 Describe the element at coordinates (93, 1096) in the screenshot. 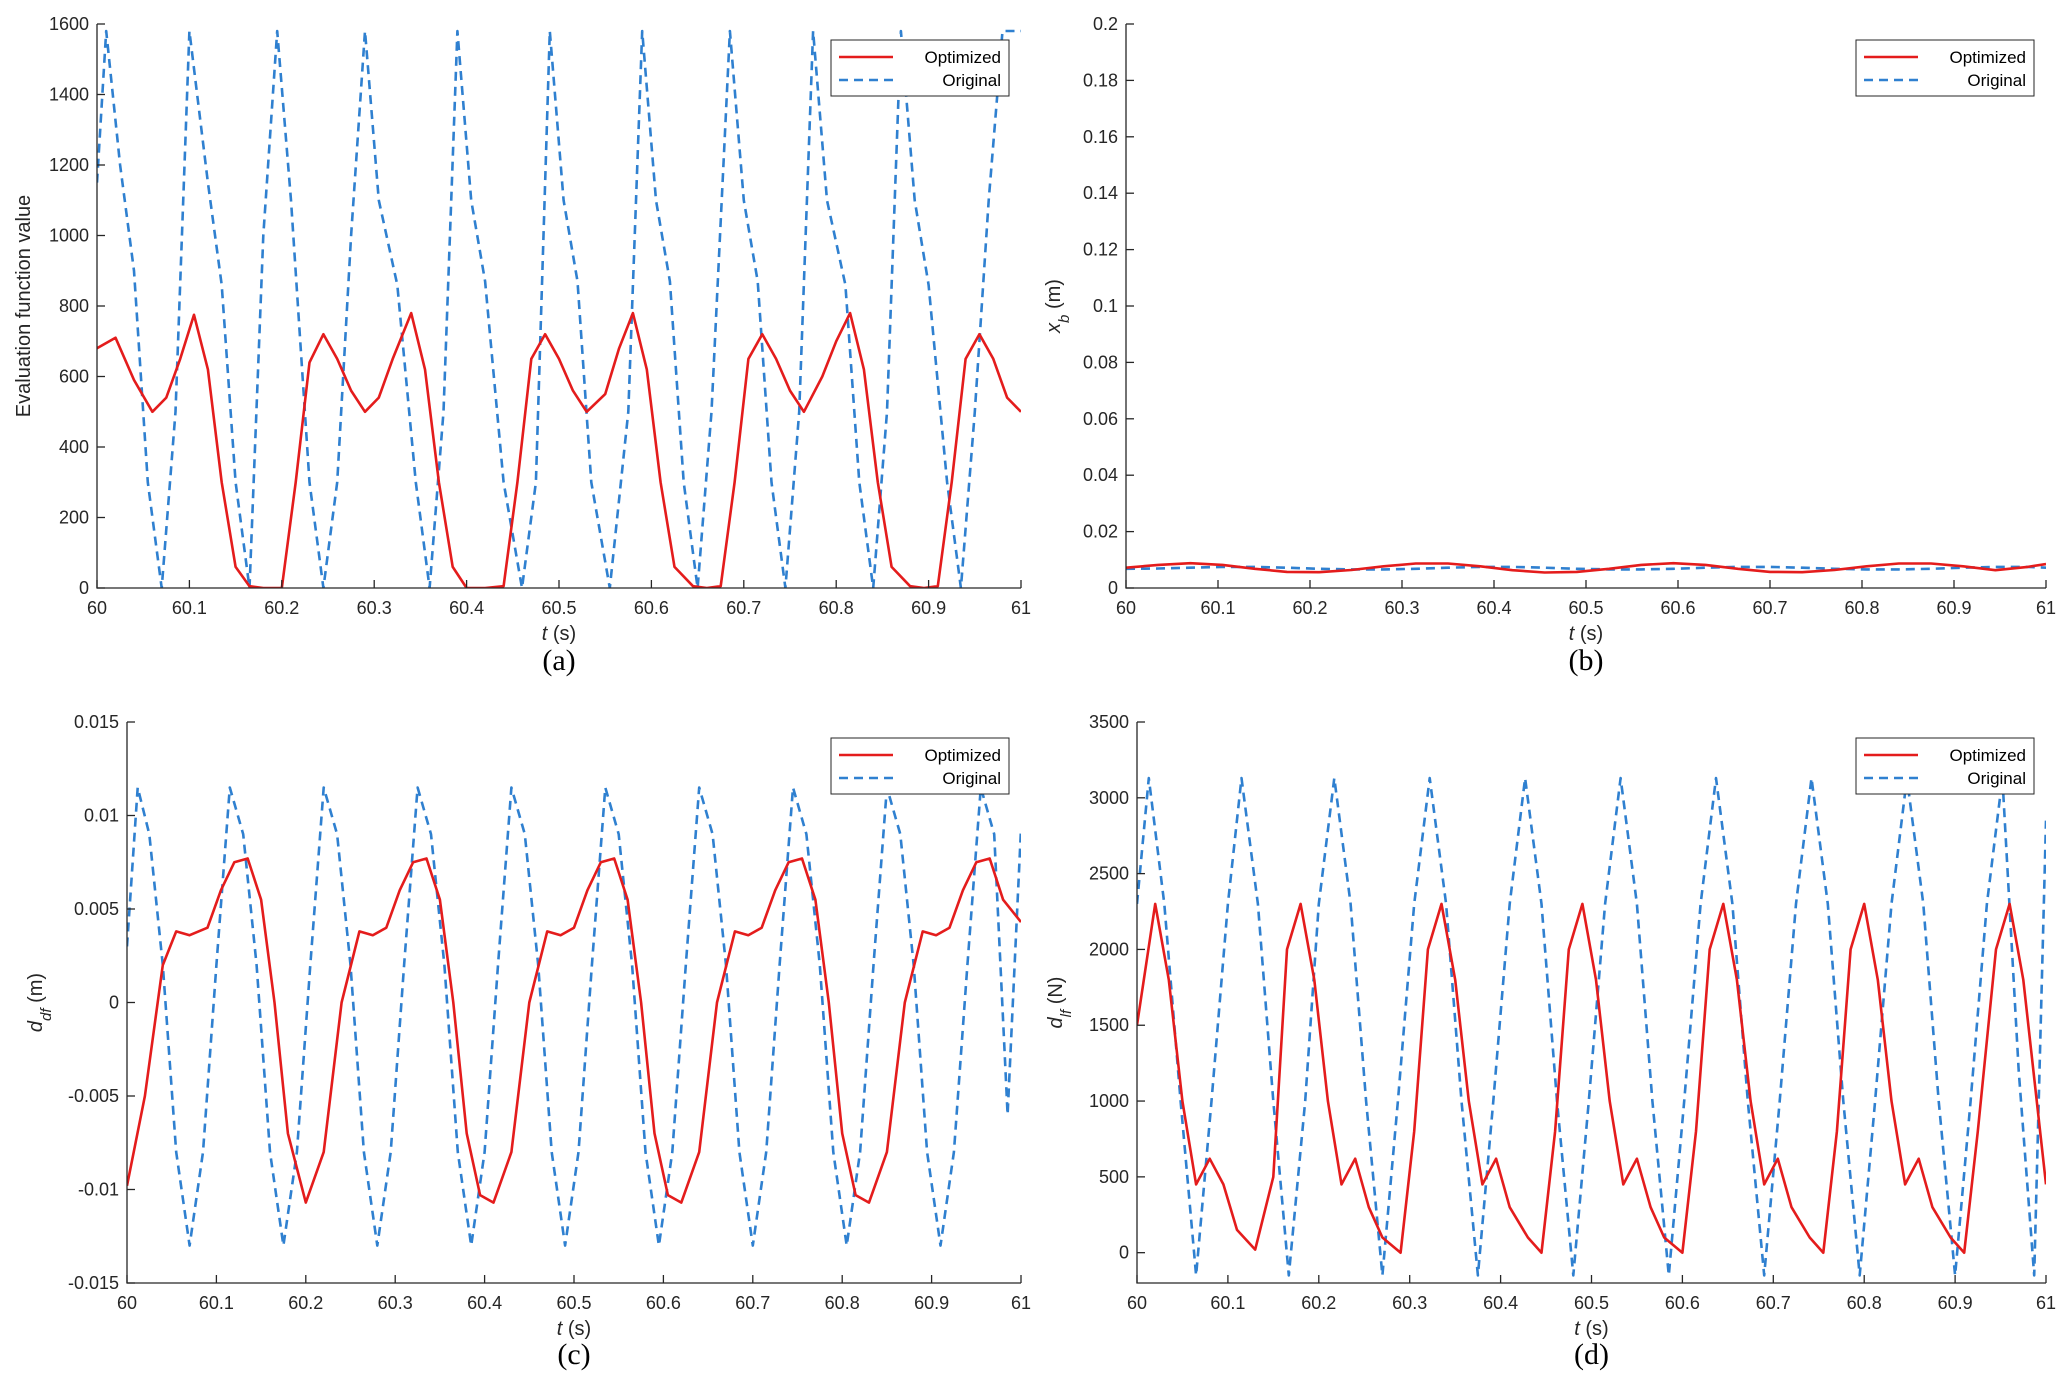

I see `y-tick-label: -0.005` at that location.